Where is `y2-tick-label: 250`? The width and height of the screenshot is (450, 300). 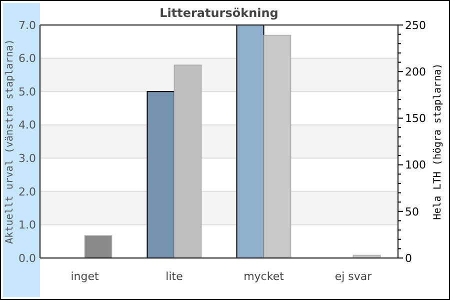 y2-tick-label: 250 is located at coordinates (415, 25).